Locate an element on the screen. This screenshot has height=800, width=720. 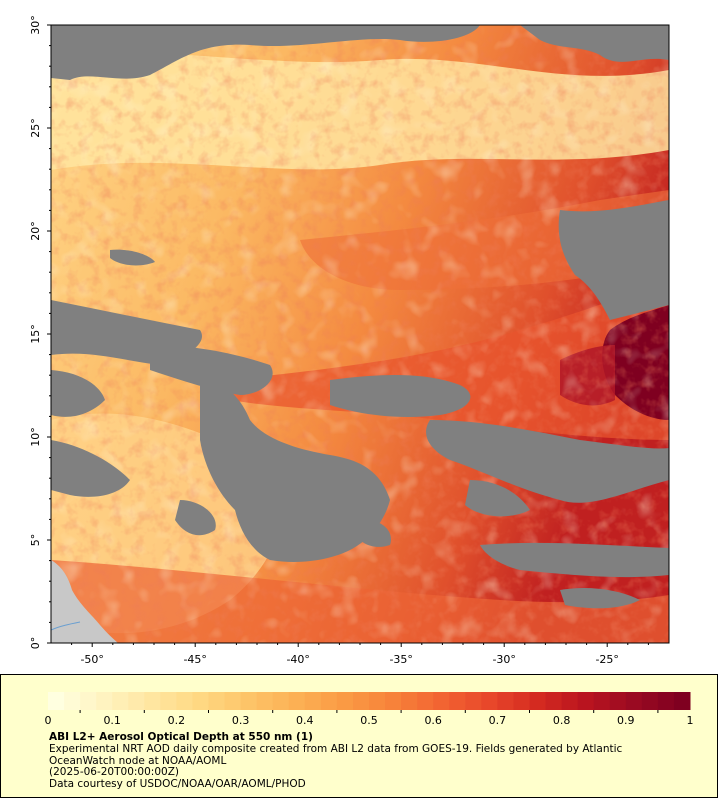
colorbar-tick-label: 0.9 is located at coordinates (626, 720).